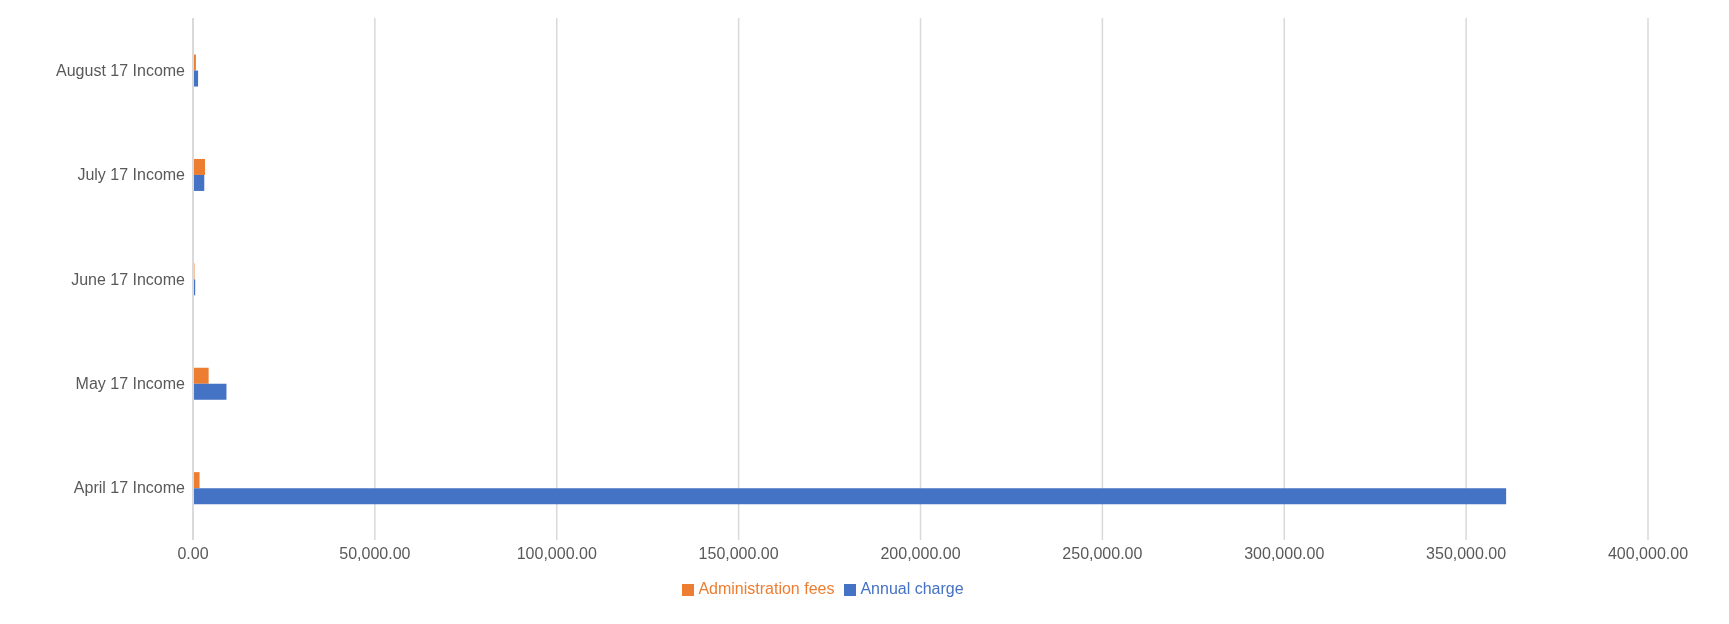 The height and width of the screenshot is (624, 1729). I want to click on x-tick-label: 200,000.00, so click(920, 554).